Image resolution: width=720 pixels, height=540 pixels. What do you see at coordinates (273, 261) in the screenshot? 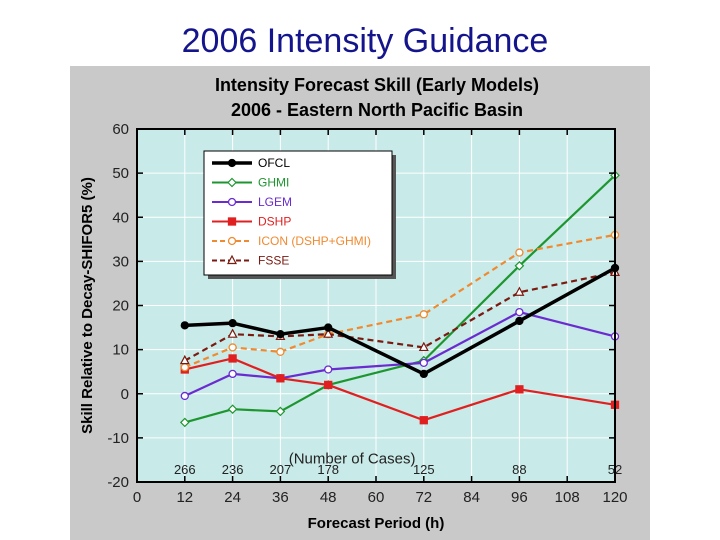
I see `legend-entry: FSSE` at bounding box center [273, 261].